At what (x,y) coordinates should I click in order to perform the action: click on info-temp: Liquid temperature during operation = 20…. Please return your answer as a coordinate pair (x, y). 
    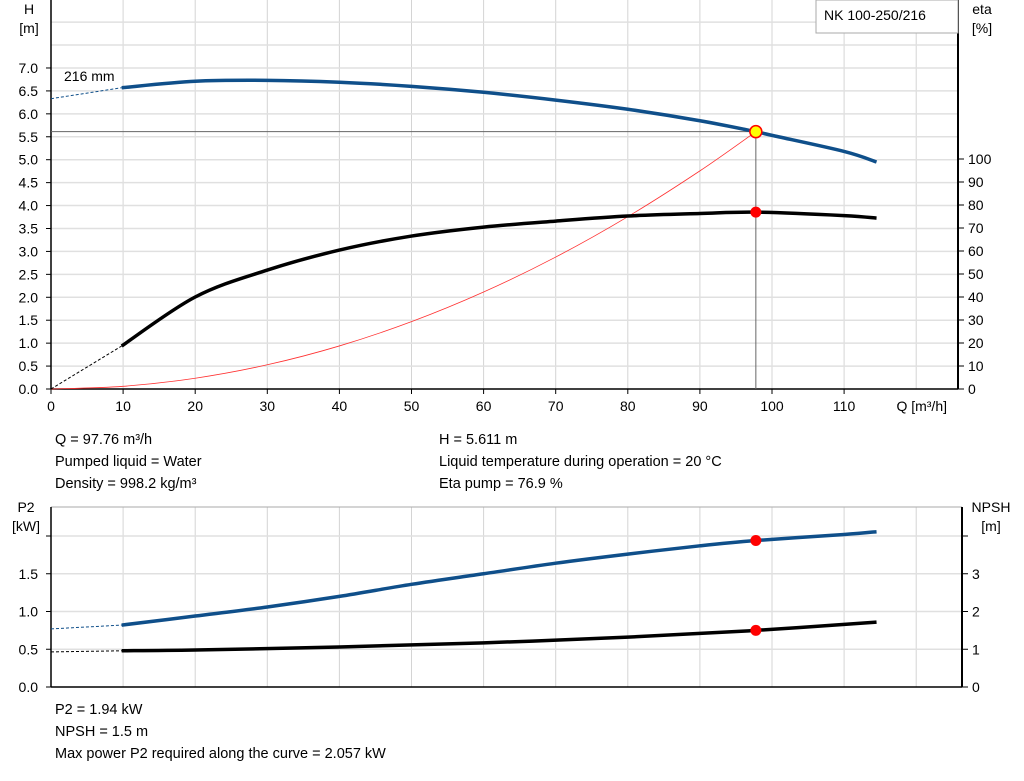
    Looking at the image, I should click on (580, 462).